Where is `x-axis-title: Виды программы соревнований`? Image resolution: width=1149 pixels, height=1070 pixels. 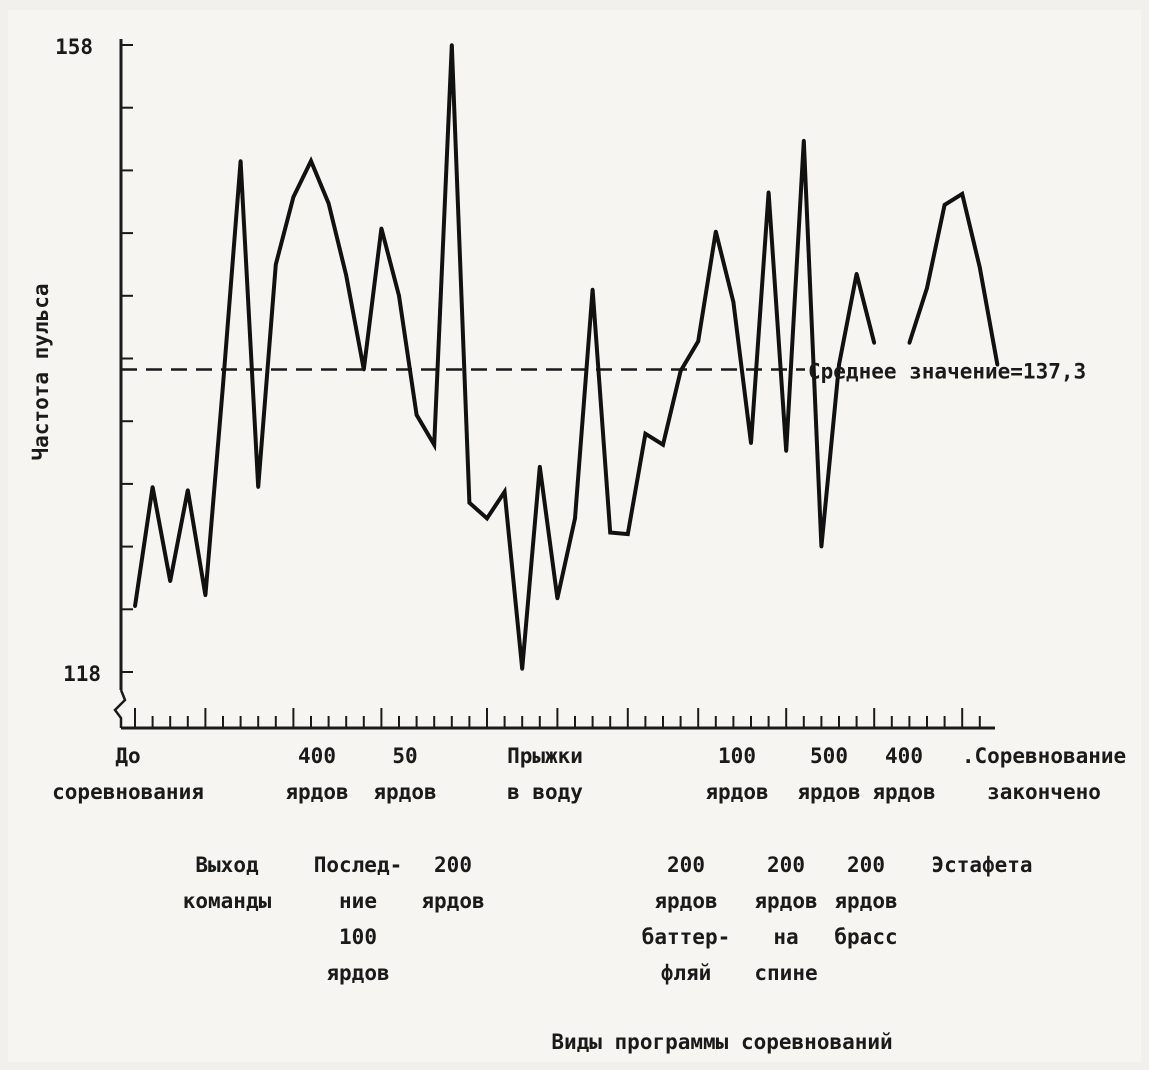
x-axis-title: Виды программы соревнований is located at coordinates (721, 1042).